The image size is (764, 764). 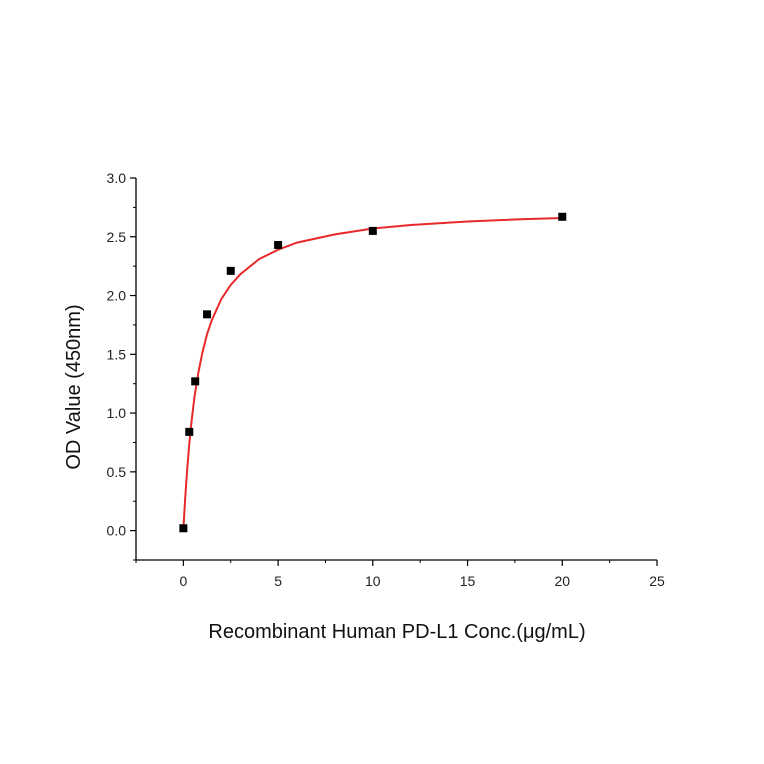 What do you see at coordinates (562, 581) in the screenshot?
I see `x-tick-label: 20` at bounding box center [562, 581].